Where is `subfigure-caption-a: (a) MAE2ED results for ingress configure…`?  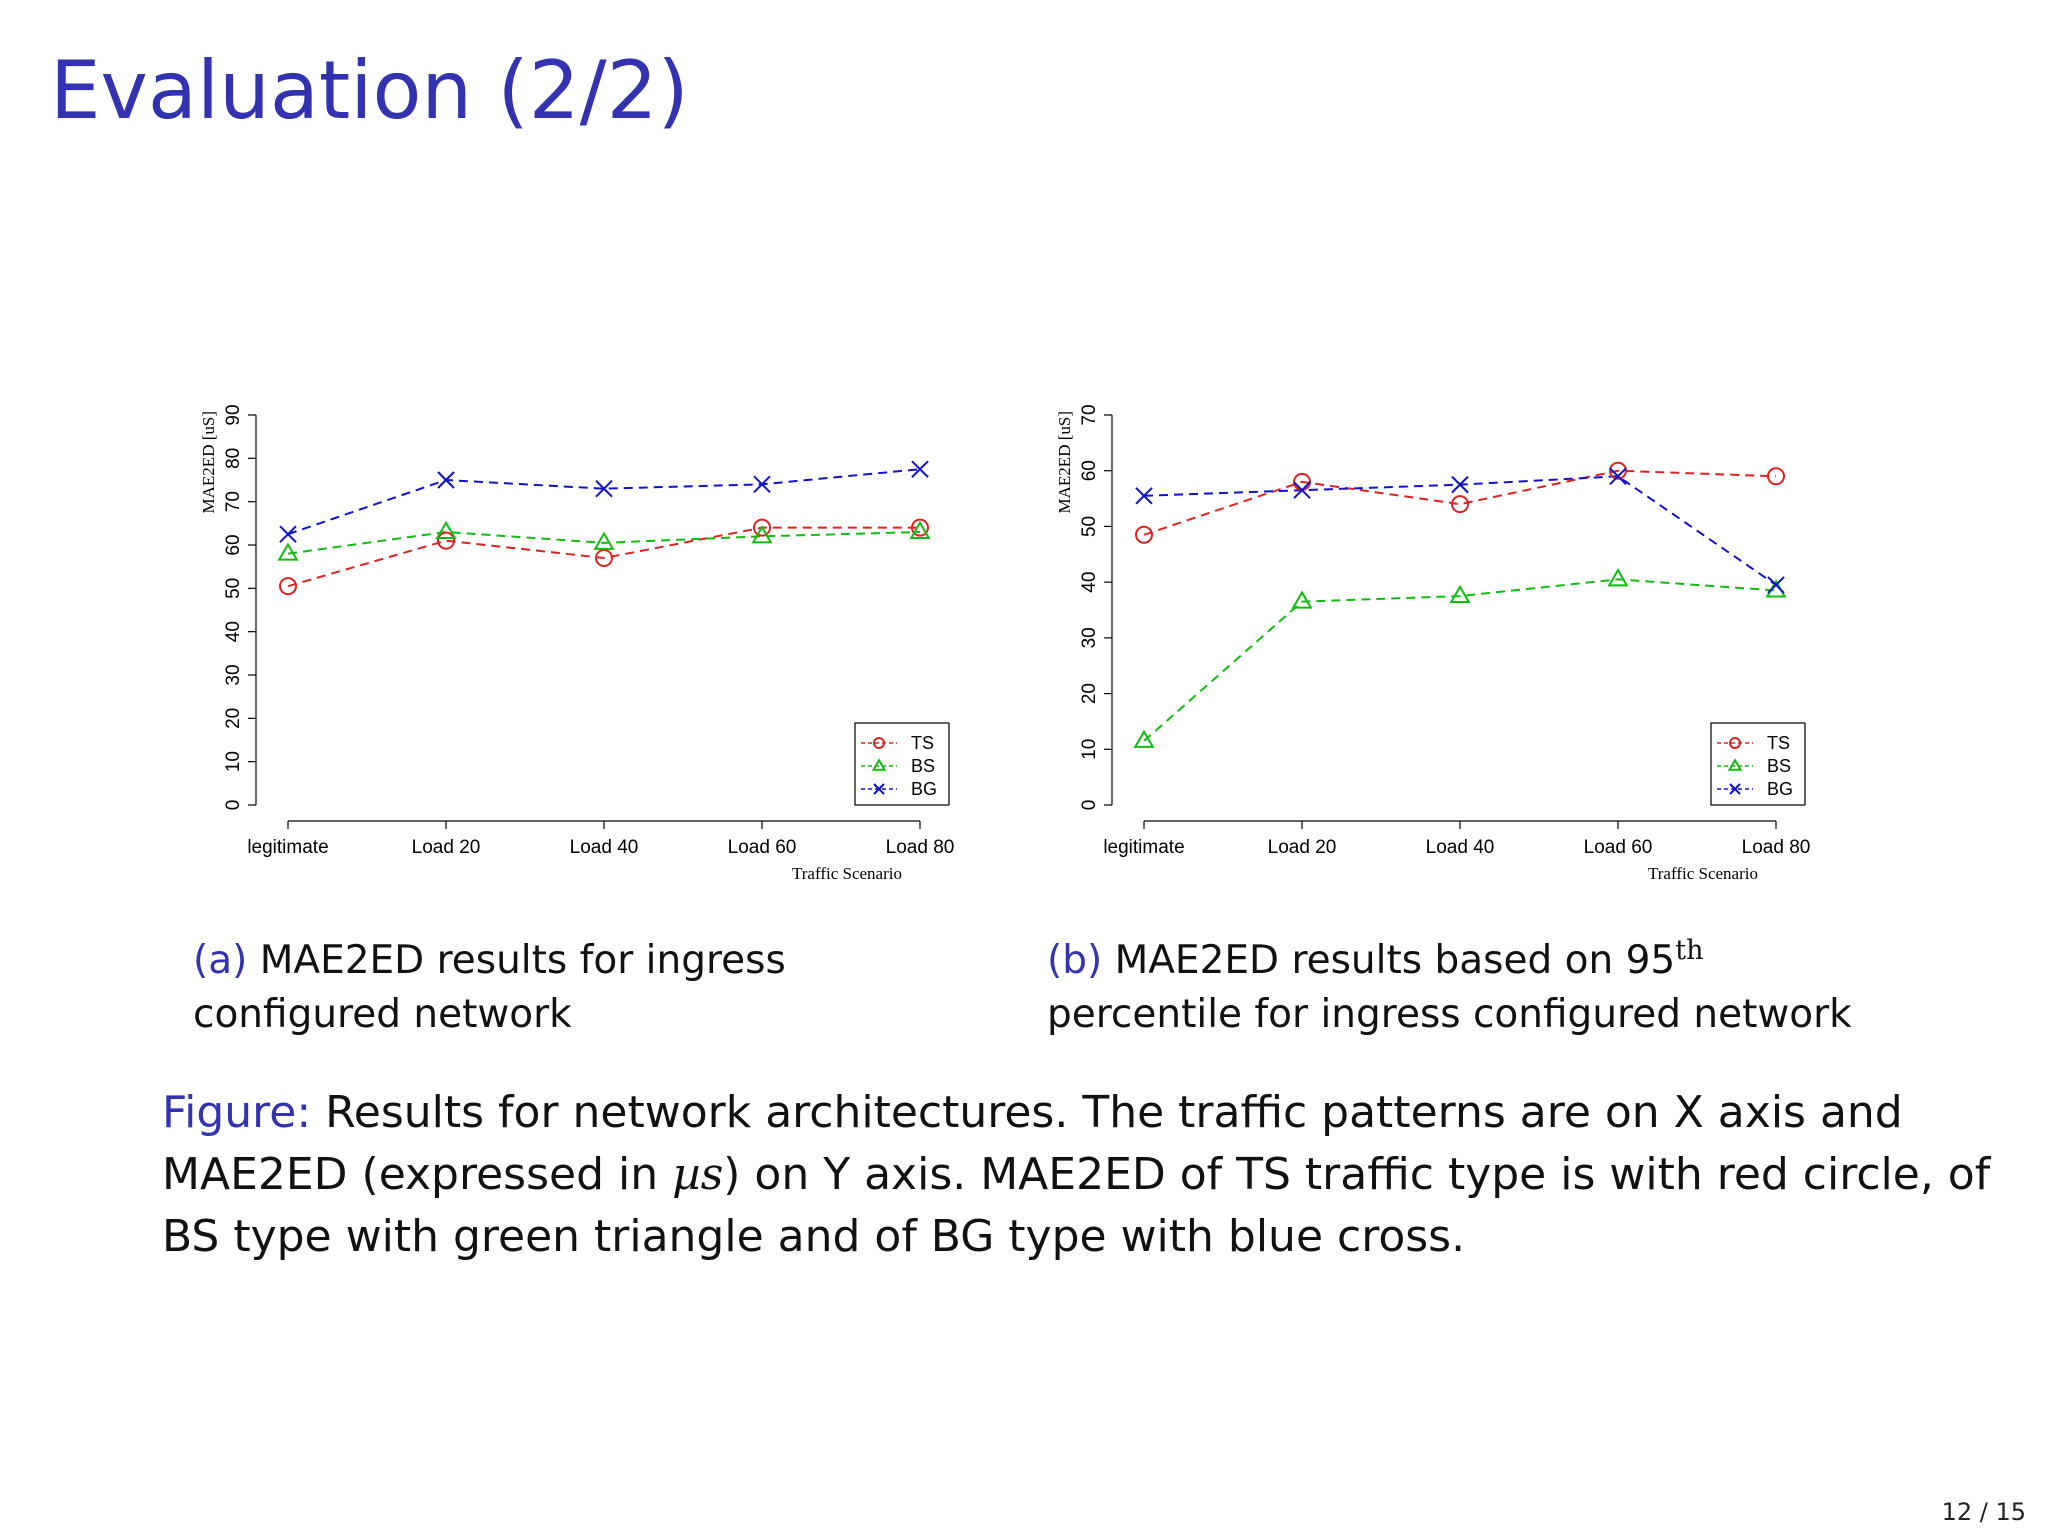 subfigure-caption-a: (a) MAE2ED results for ingress configure… is located at coordinates (553, 988).